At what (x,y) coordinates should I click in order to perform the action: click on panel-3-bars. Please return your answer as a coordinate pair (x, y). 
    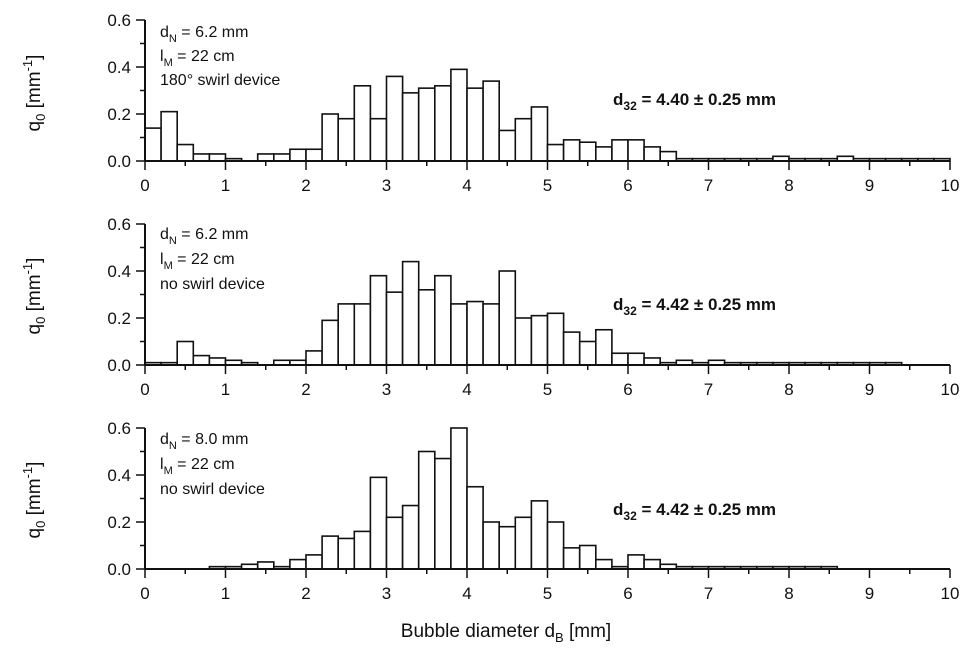
    Looking at the image, I should click on (523, 498).